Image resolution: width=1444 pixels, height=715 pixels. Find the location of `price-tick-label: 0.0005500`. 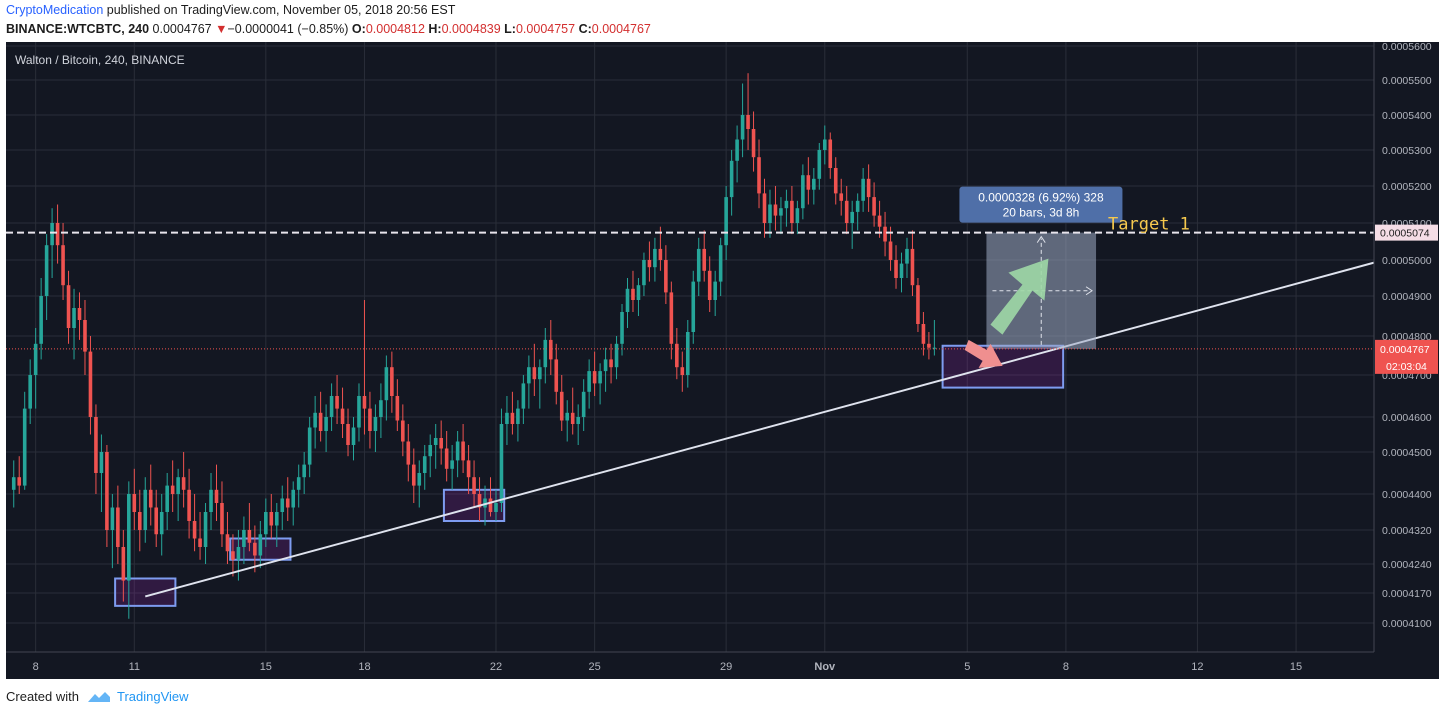

price-tick-label: 0.0005500 is located at coordinates (1407, 81).